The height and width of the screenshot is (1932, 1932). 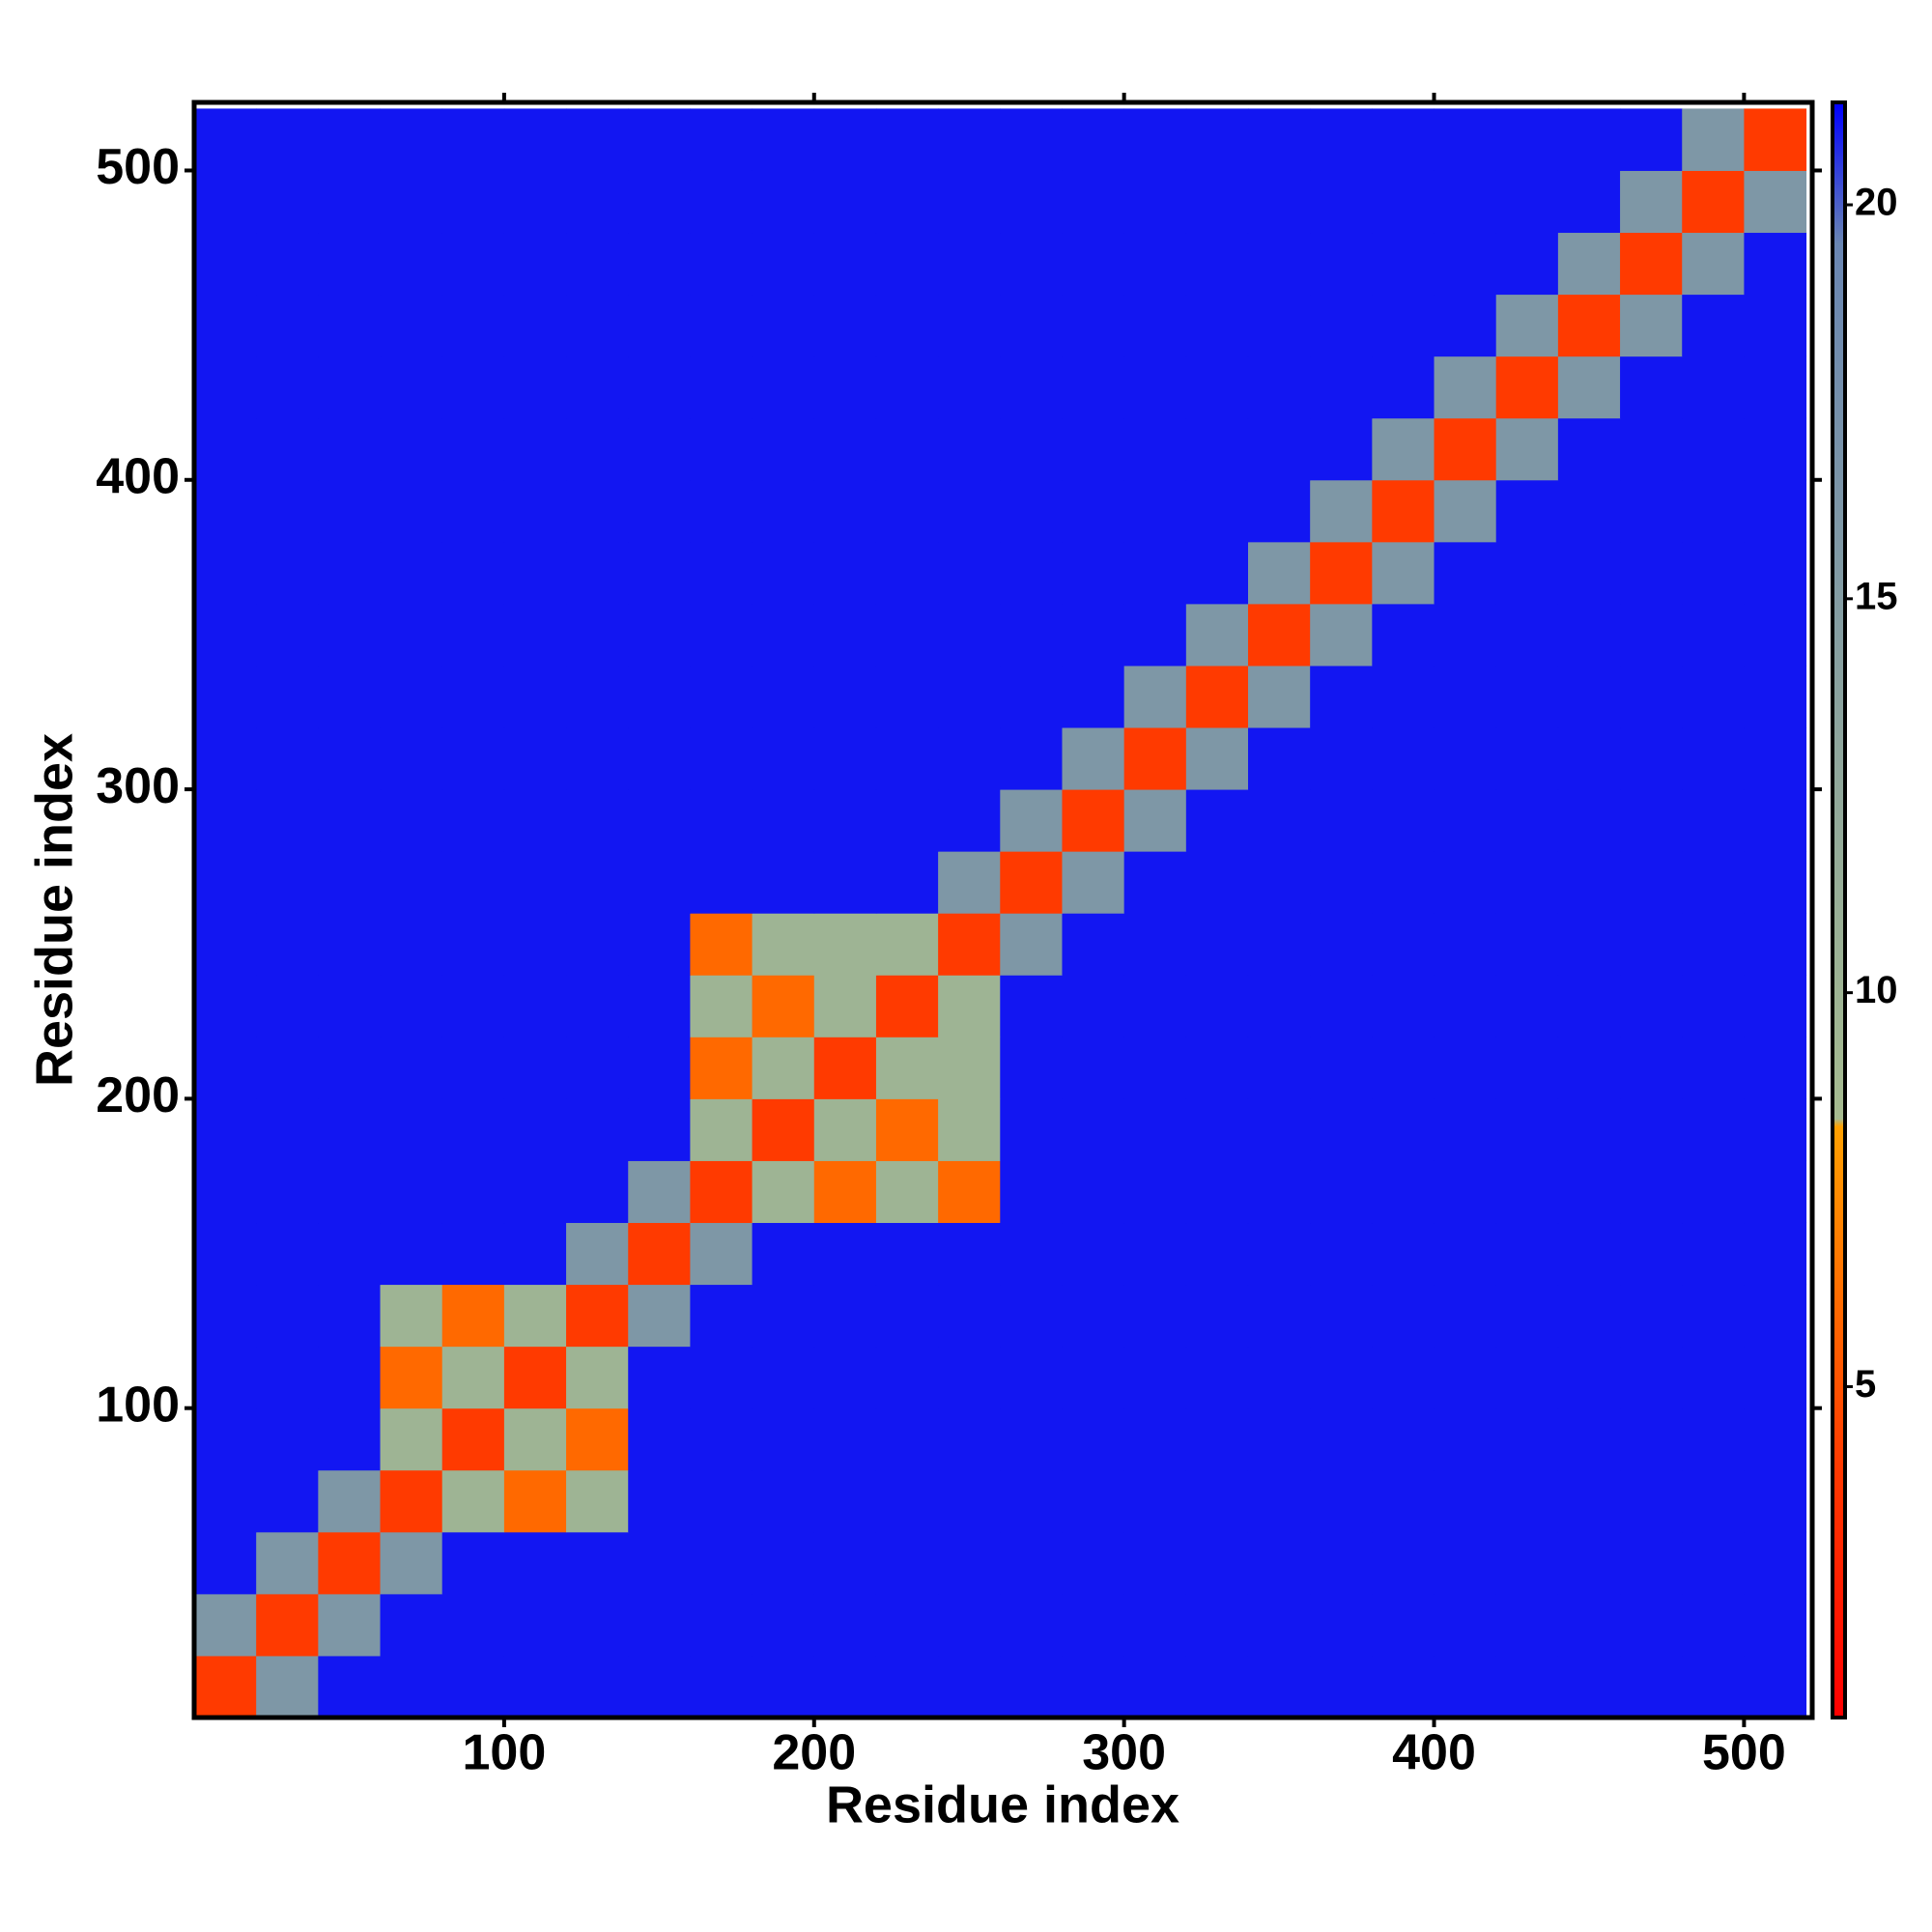 I want to click on colorbar-tick-label: 15, so click(x=1876, y=596).